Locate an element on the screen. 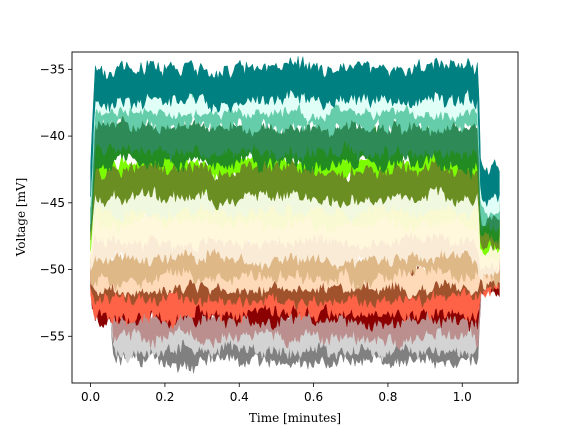 This screenshot has width=576, height=432. x-tick-label: 1.0 is located at coordinates (462, 397).